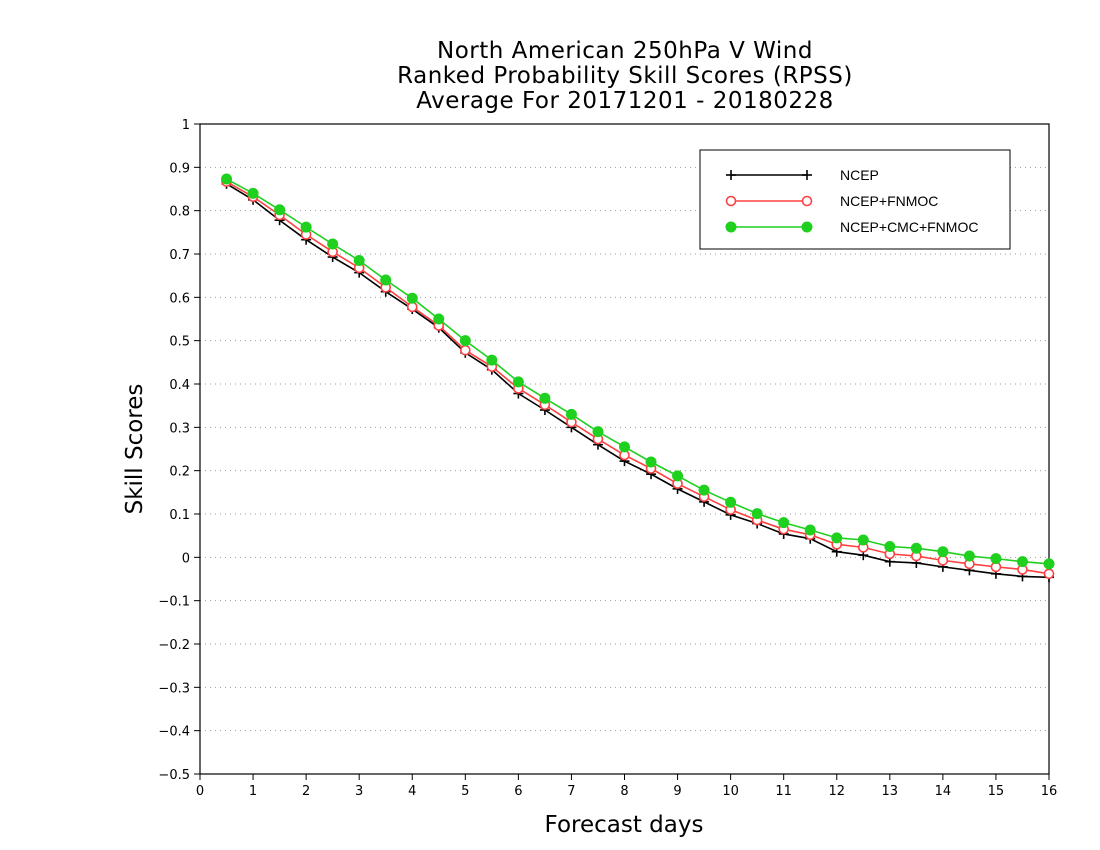 The height and width of the screenshot is (850, 1100). What do you see at coordinates (836, 791) in the screenshot?
I see `x-tick-label: 12` at bounding box center [836, 791].